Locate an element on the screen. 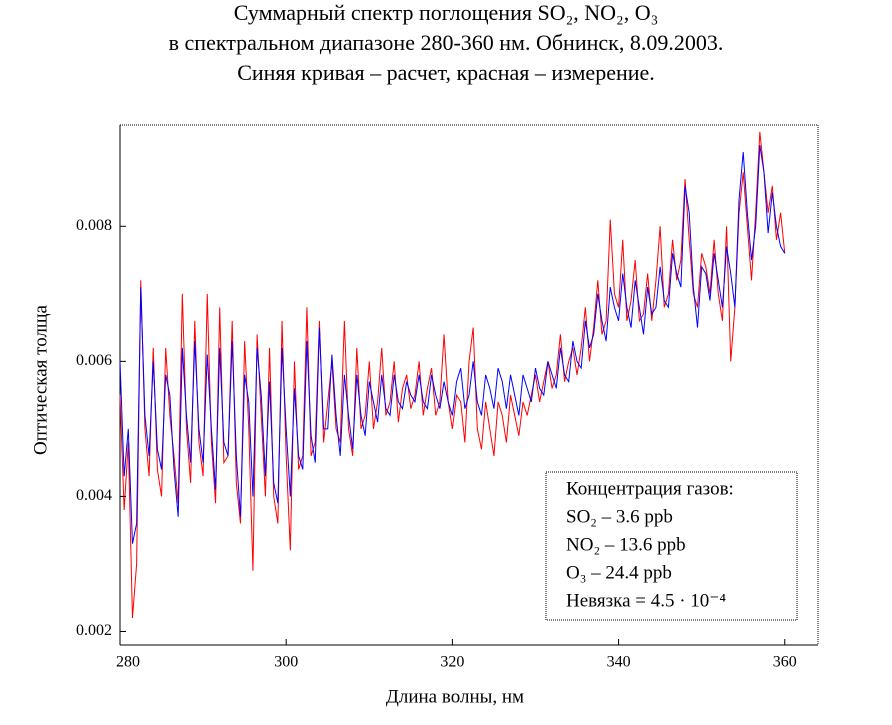 This screenshot has height=725, width=892. annotation: NO₂ – 13.6 ppb is located at coordinates (626, 544).